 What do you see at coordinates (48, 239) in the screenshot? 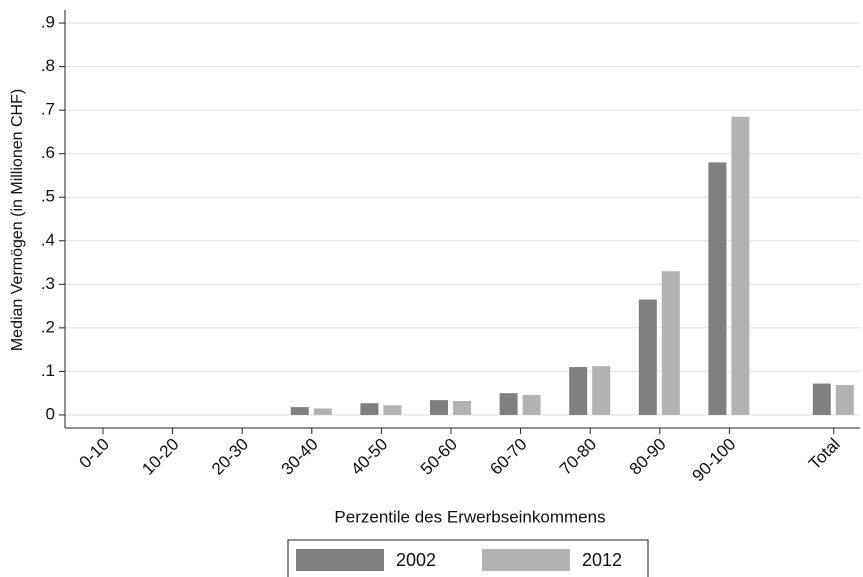
I see `y-tick-label: .4` at bounding box center [48, 239].